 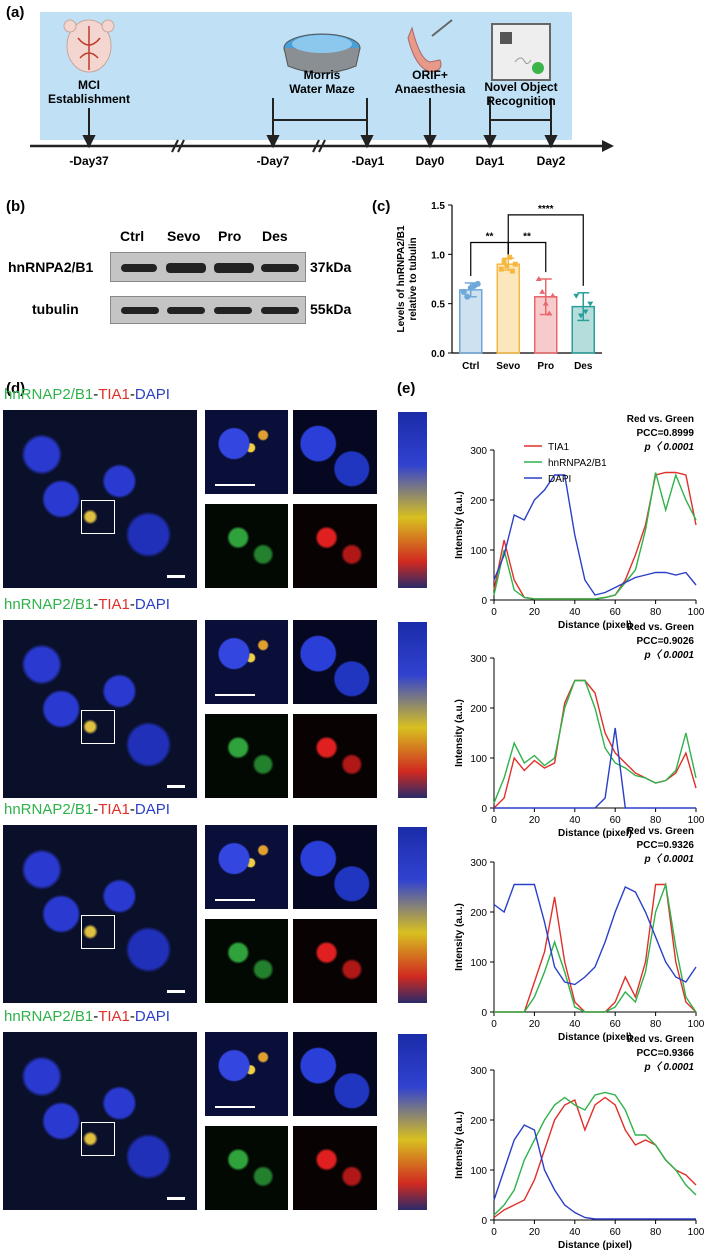 What do you see at coordinates (406, 388) in the screenshot?
I see `panel-label-e: (e)` at bounding box center [406, 388].